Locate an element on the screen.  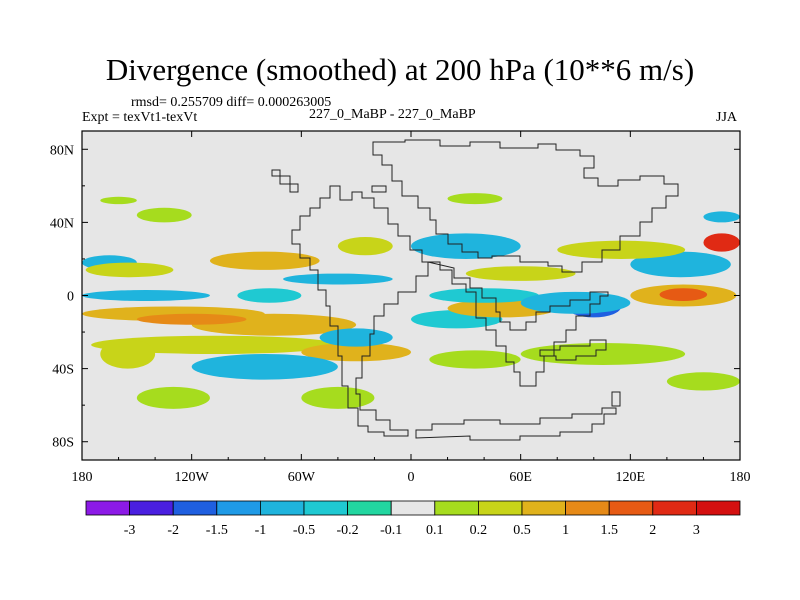
colorbar-label: -0.5 is located at coordinates (304, 530).